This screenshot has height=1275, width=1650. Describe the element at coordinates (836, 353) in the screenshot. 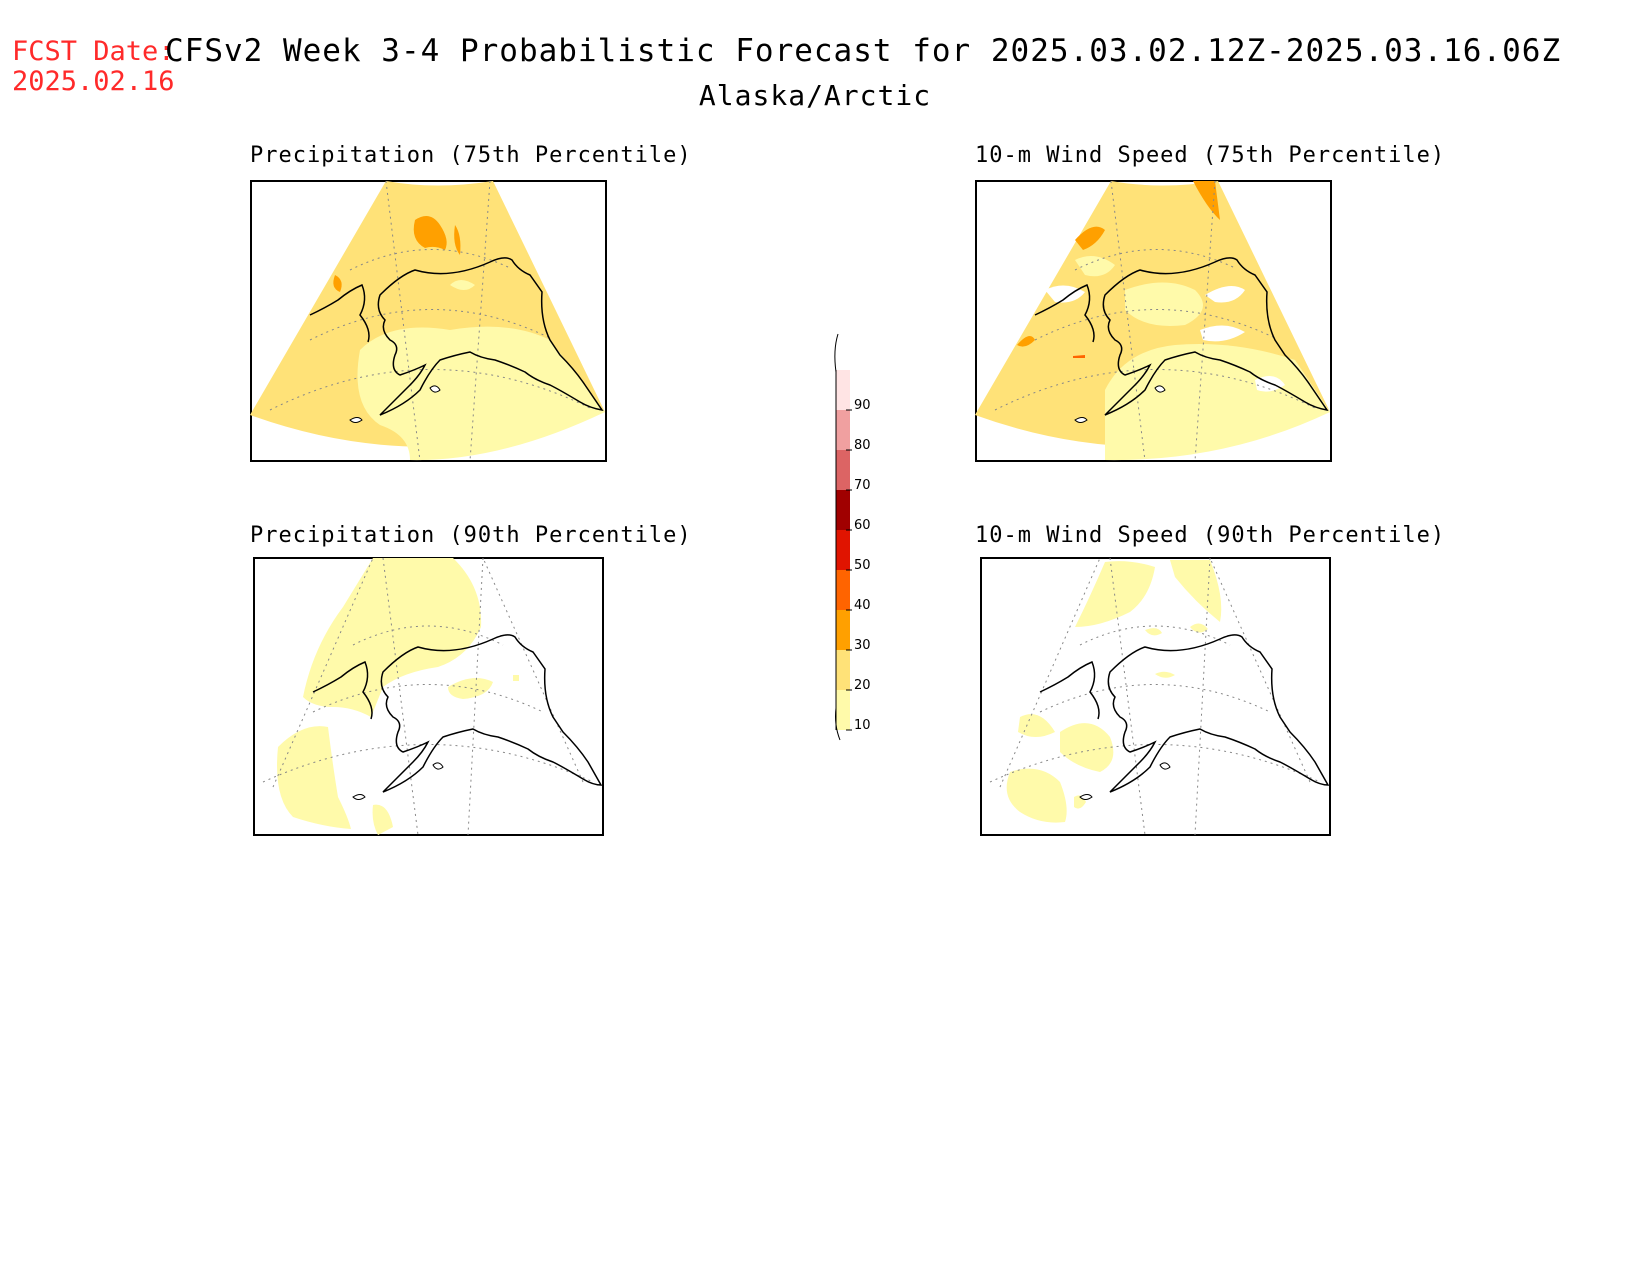

I see `colorbar-top-cap` at that location.